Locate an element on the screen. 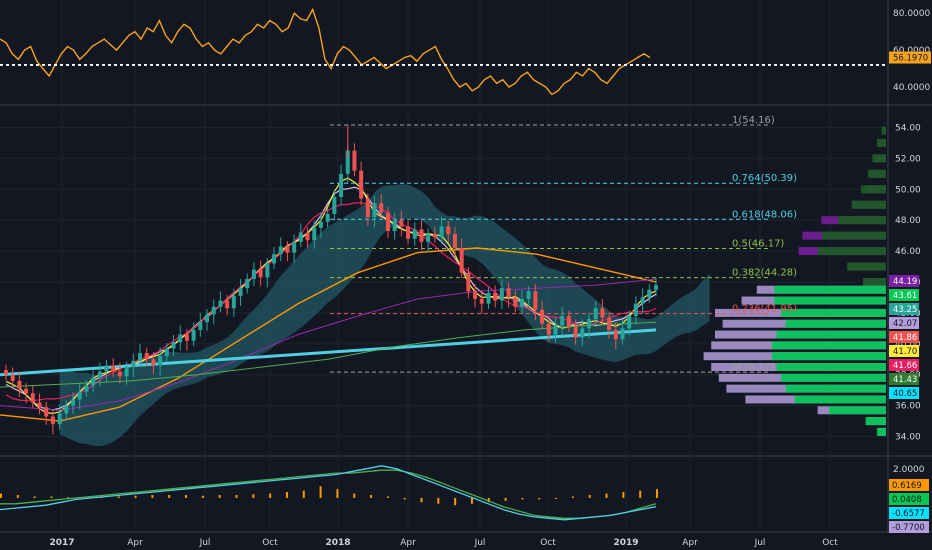  macd-tag-label: 0.0408 is located at coordinates (907, 500).